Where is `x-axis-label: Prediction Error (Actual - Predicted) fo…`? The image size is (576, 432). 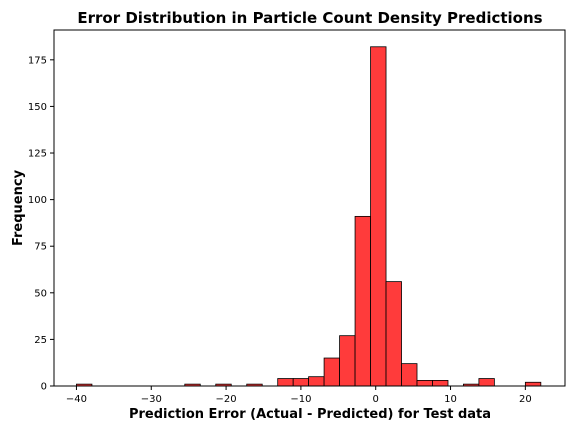 x-axis-label: Prediction Error (Actual - Predicted) fo… is located at coordinates (310, 414).